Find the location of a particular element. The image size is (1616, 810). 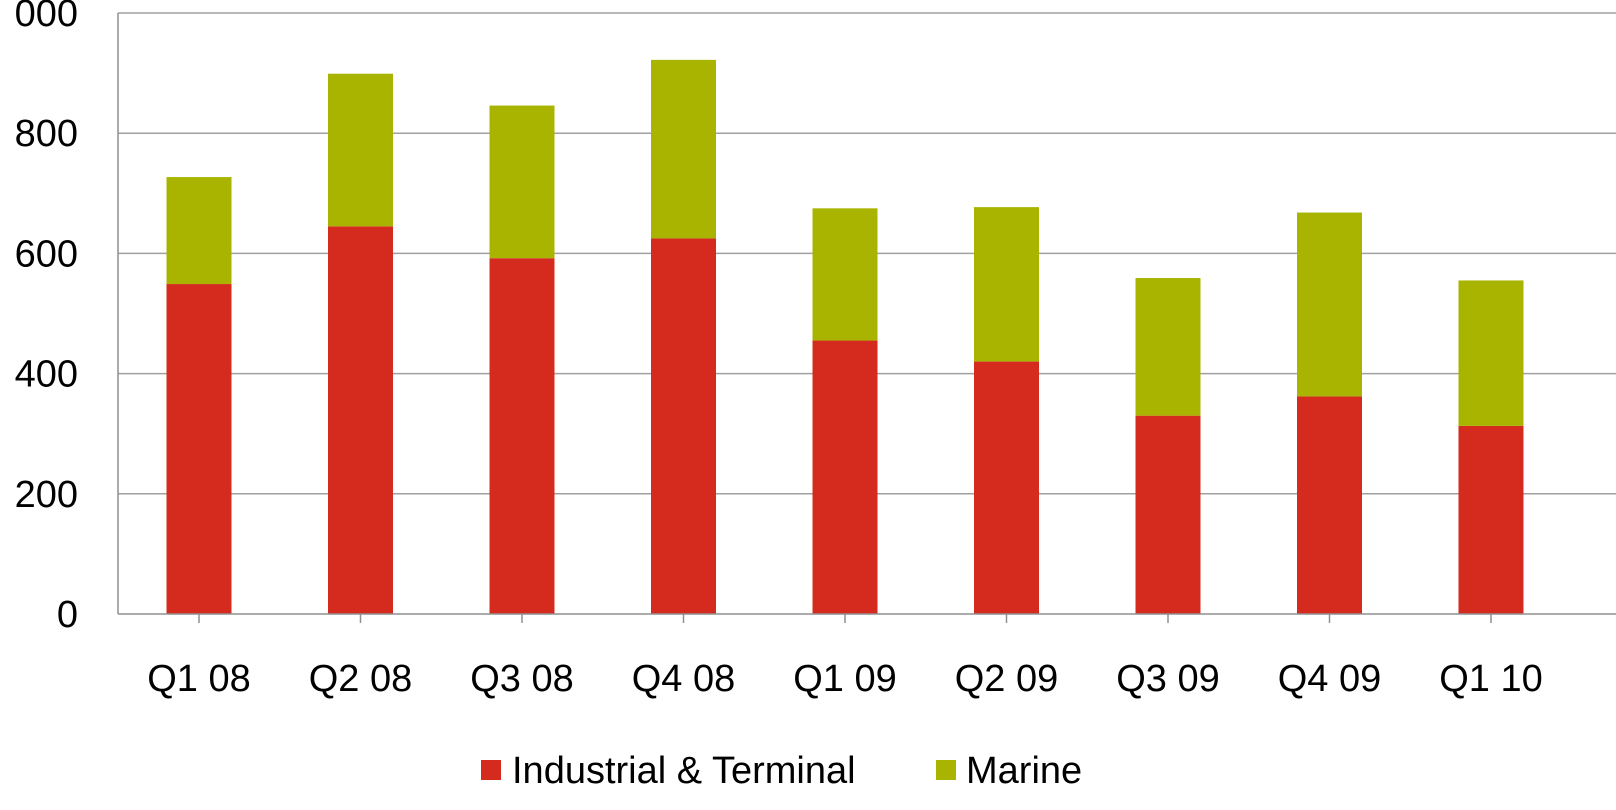

y-tick-label: 800 is located at coordinates (46, 134).